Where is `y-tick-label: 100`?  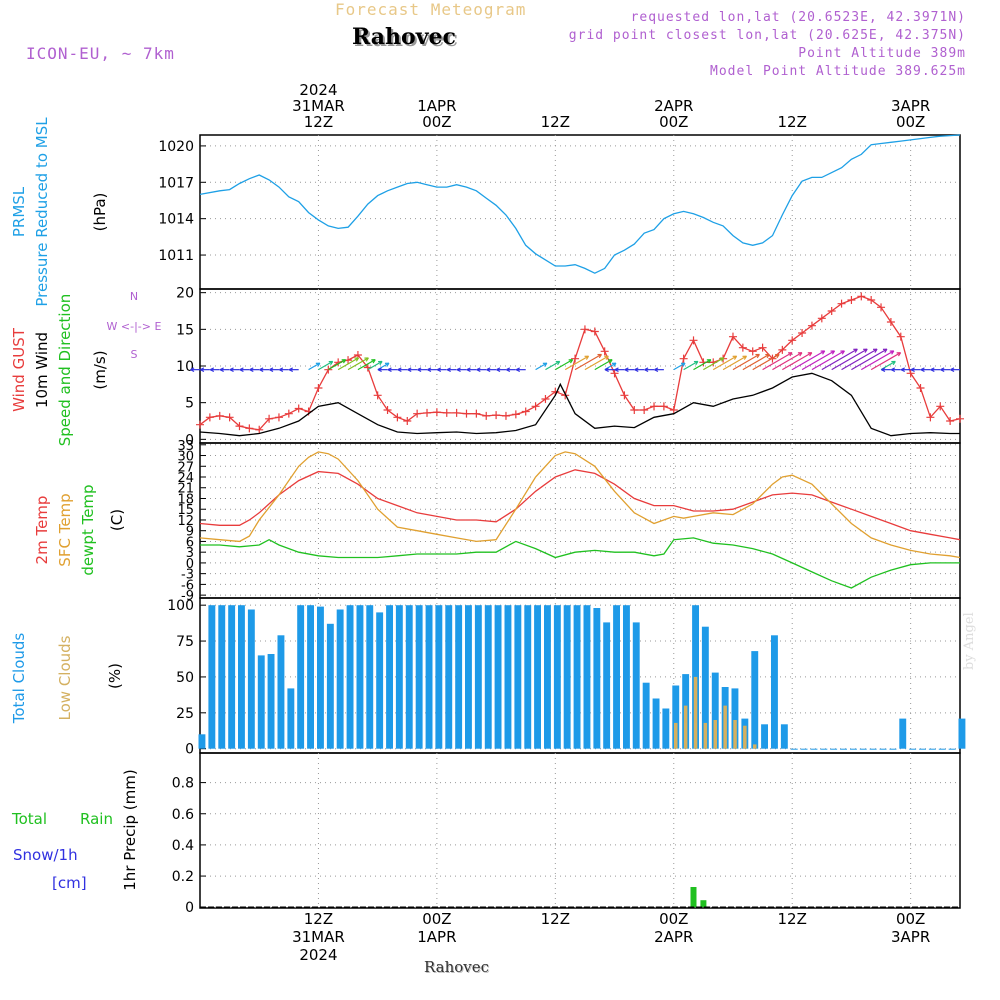 y-tick-label: 100 is located at coordinates (180, 606).